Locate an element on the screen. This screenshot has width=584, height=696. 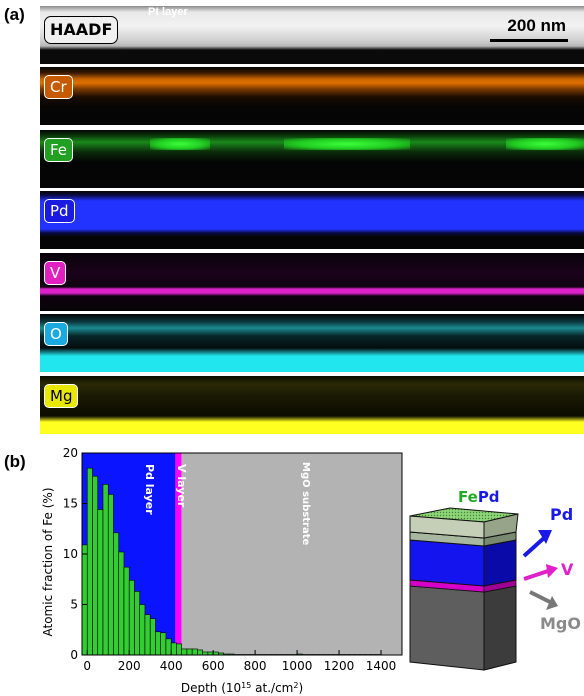
element-tag-pd: Pd is located at coordinates (59, 211).